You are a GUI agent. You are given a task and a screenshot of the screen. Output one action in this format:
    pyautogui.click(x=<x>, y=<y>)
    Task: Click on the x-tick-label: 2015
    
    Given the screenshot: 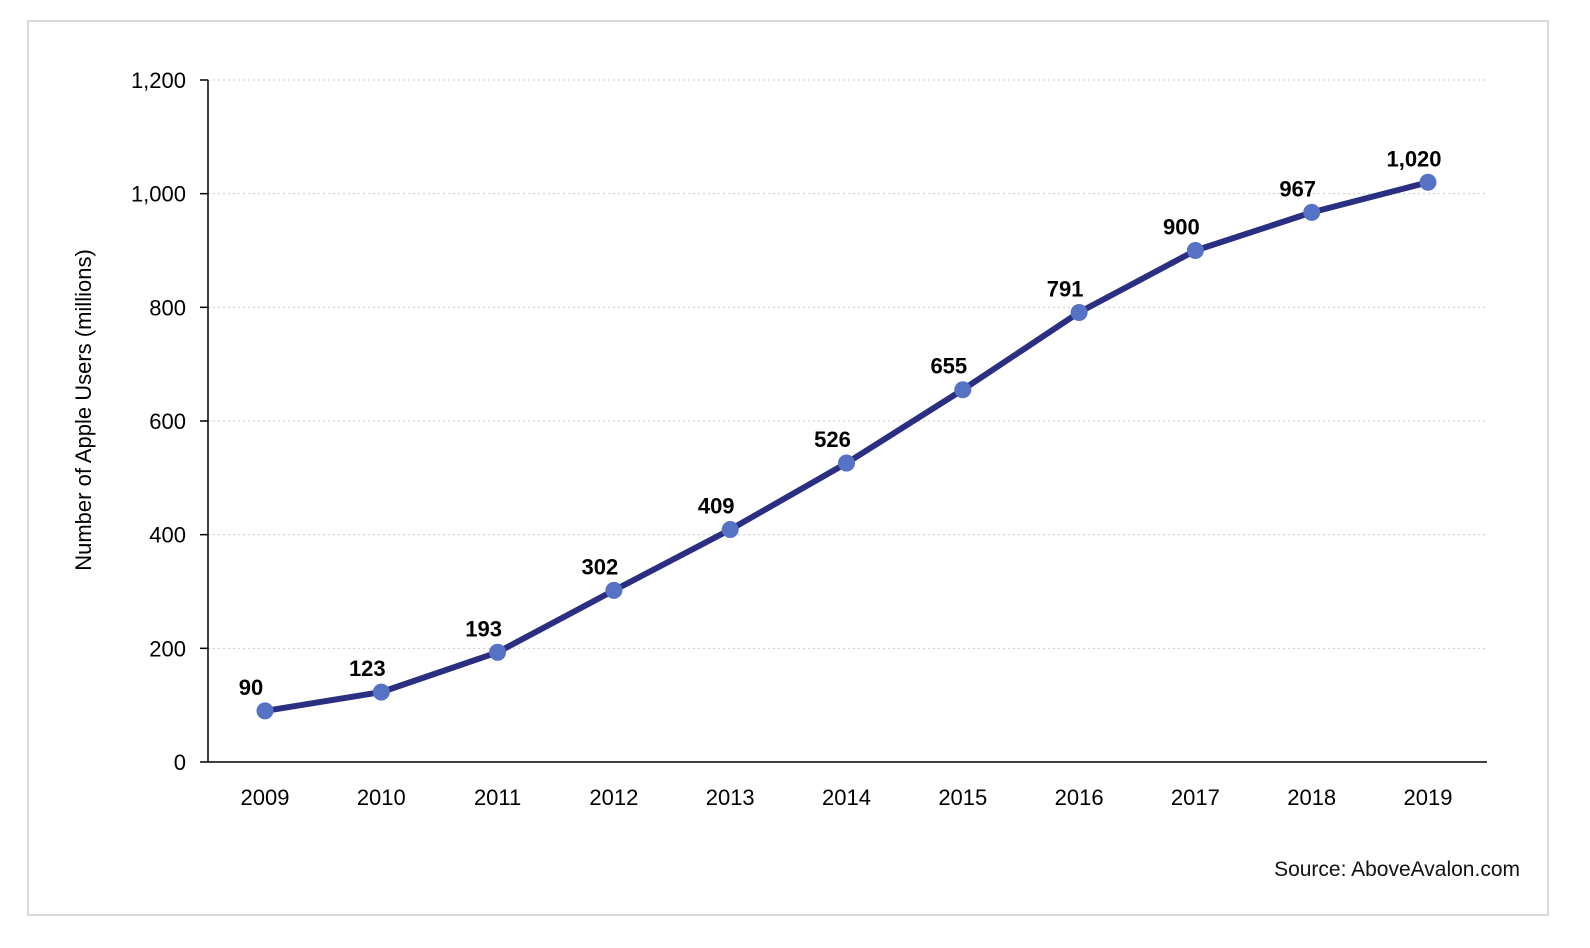 What is the action you would take?
    pyautogui.click(x=962, y=797)
    